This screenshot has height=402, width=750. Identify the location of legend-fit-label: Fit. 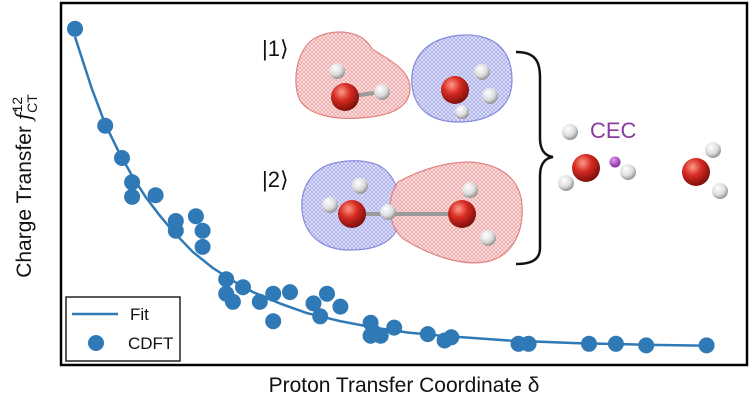
(139, 314).